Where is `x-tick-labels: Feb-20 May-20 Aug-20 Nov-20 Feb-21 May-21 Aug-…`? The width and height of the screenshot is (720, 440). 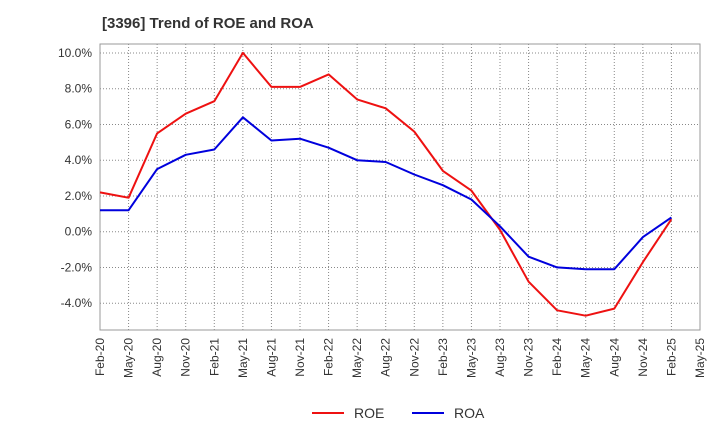
x-tick-labels: Feb-20 May-20 Aug-20 Nov-20 Feb-21 May-21 Aug-… is located at coordinates (400, 358).